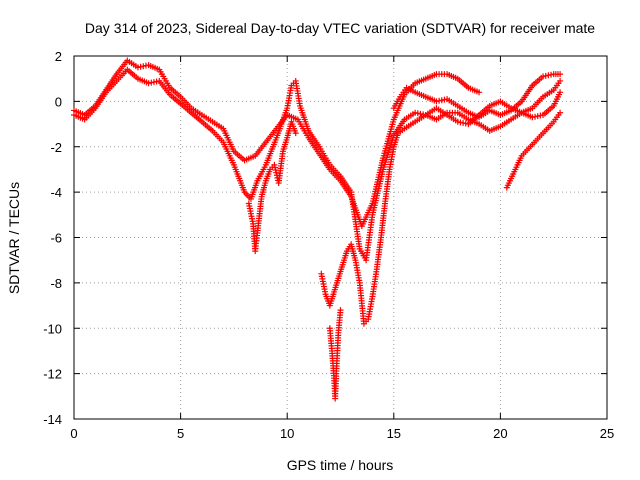 Image resolution: width=640 pixels, height=480 pixels. Describe the element at coordinates (287, 433) in the screenshot. I see `x-tick-label: 10` at that location.